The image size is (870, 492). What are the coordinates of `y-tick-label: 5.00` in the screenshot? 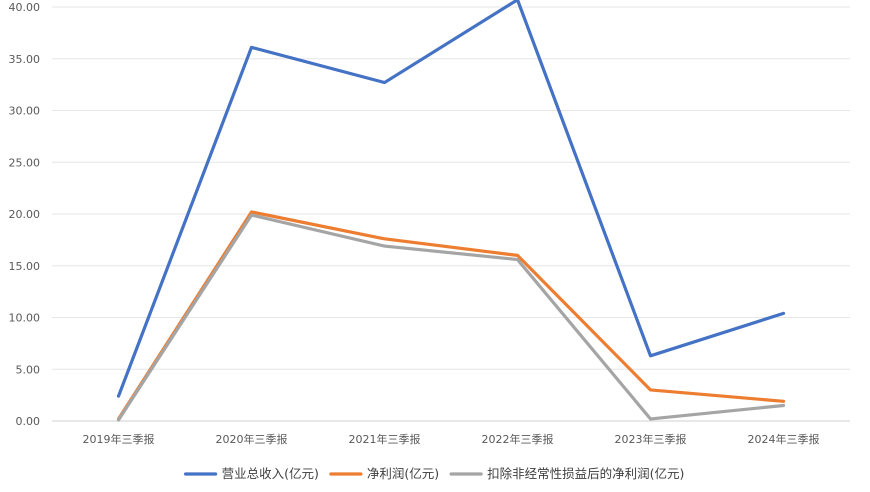 It's located at (28, 369).